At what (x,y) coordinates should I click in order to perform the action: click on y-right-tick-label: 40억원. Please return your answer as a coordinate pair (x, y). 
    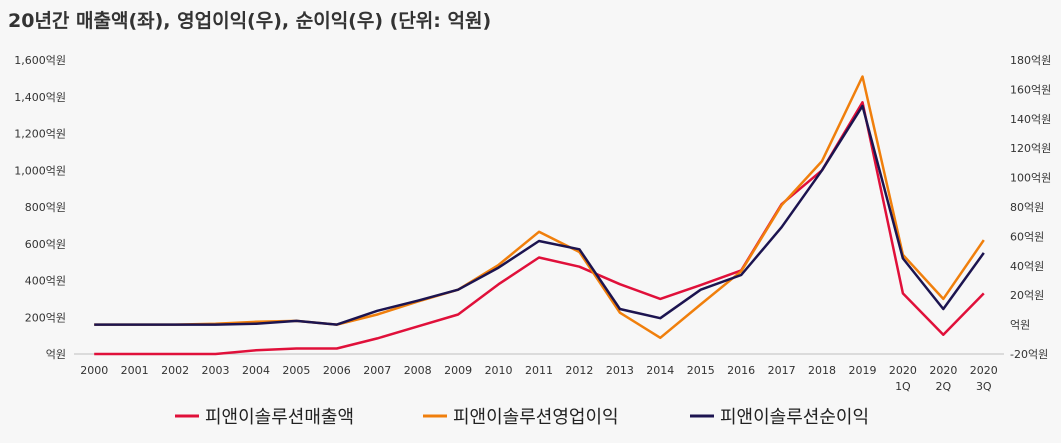
    Looking at the image, I should click on (1027, 266).